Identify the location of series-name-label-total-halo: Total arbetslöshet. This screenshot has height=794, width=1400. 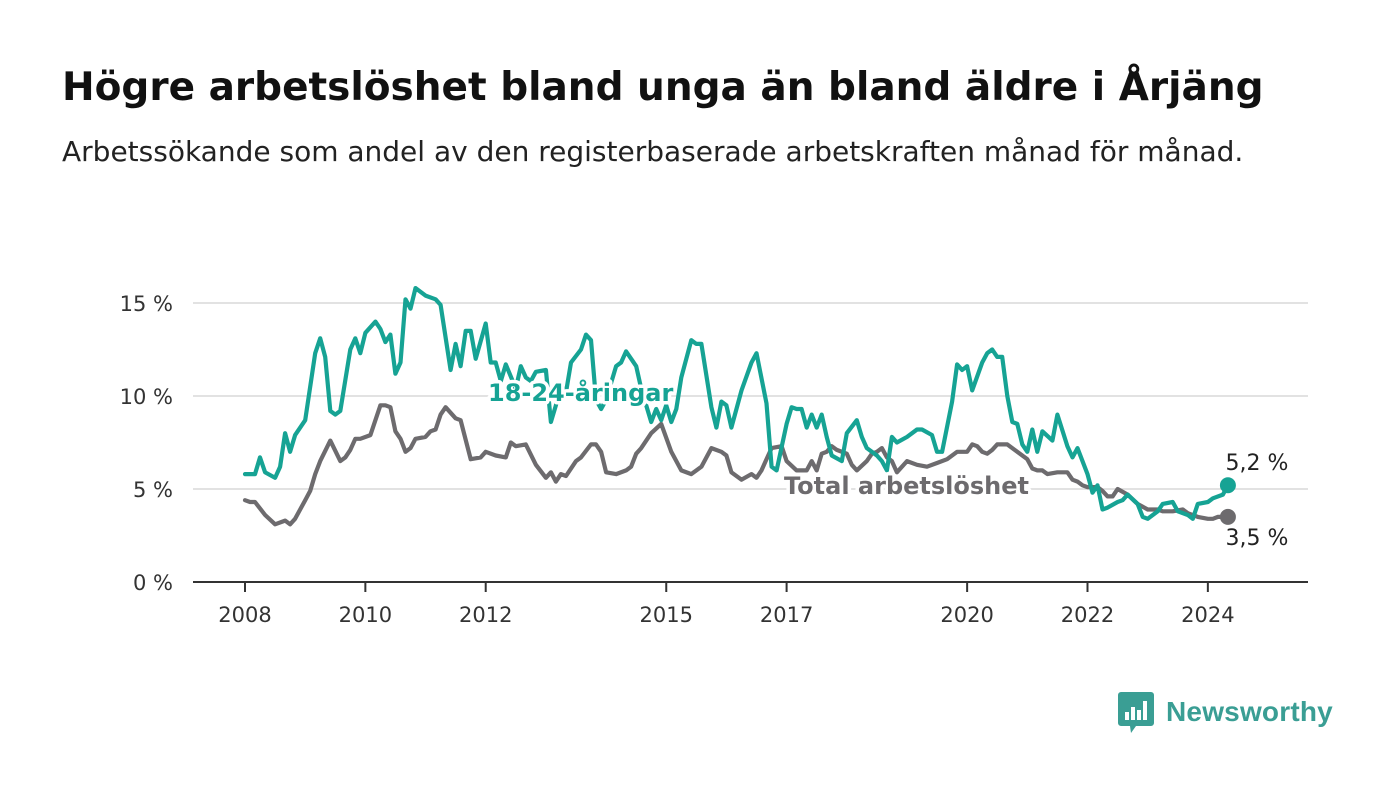
(906, 486).